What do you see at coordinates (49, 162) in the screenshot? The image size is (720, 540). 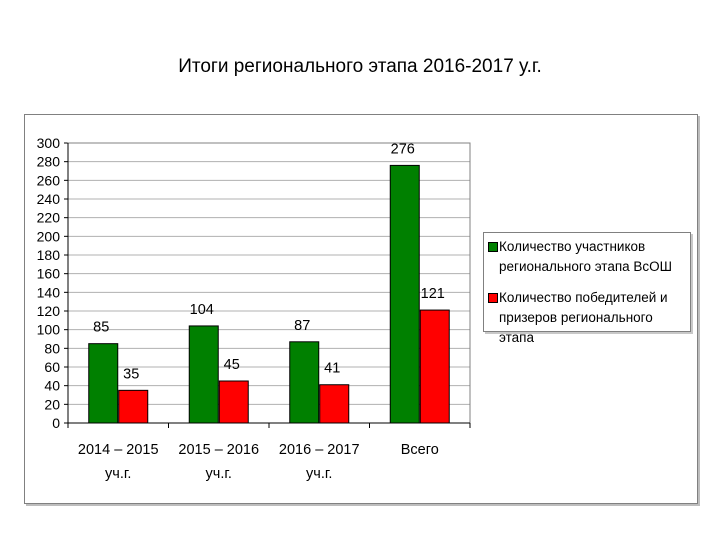 I see `y-tick-label: 280` at bounding box center [49, 162].